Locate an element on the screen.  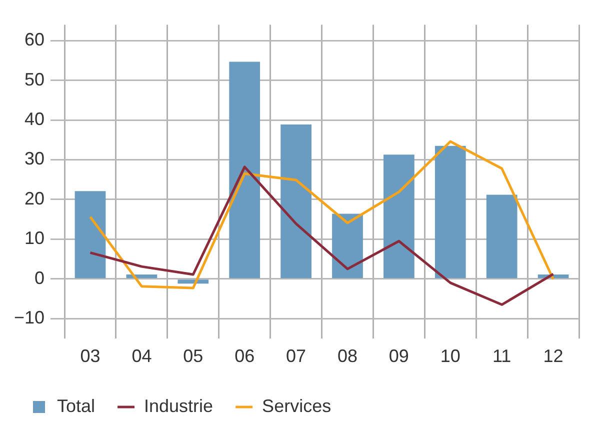
y-tick-label: 40 is located at coordinates (34, 119).